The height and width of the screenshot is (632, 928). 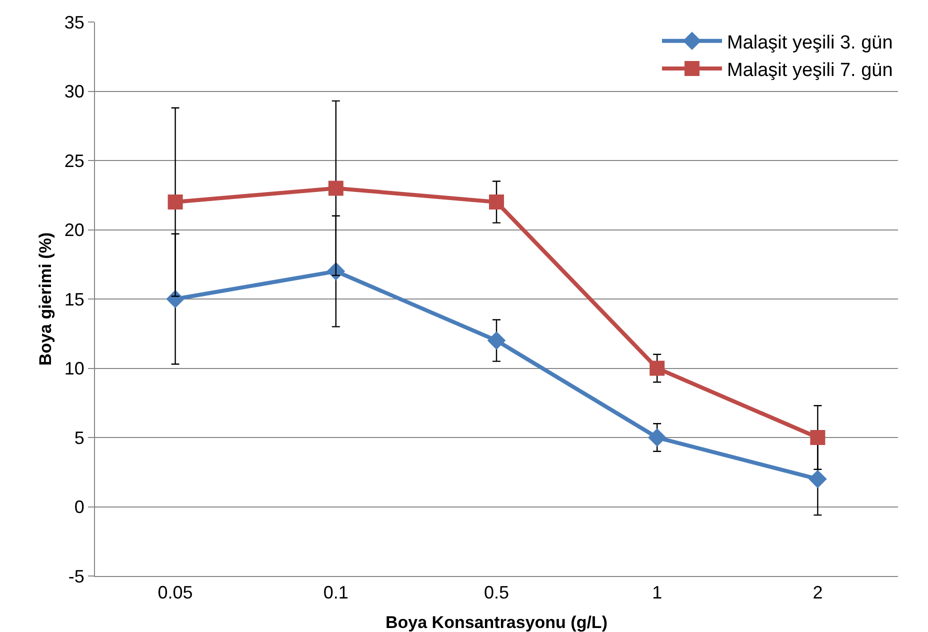 What do you see at coordinates (74, 299) in the screenshot?
I see `y-tick-label: 15` at bounding box center [74, 299].